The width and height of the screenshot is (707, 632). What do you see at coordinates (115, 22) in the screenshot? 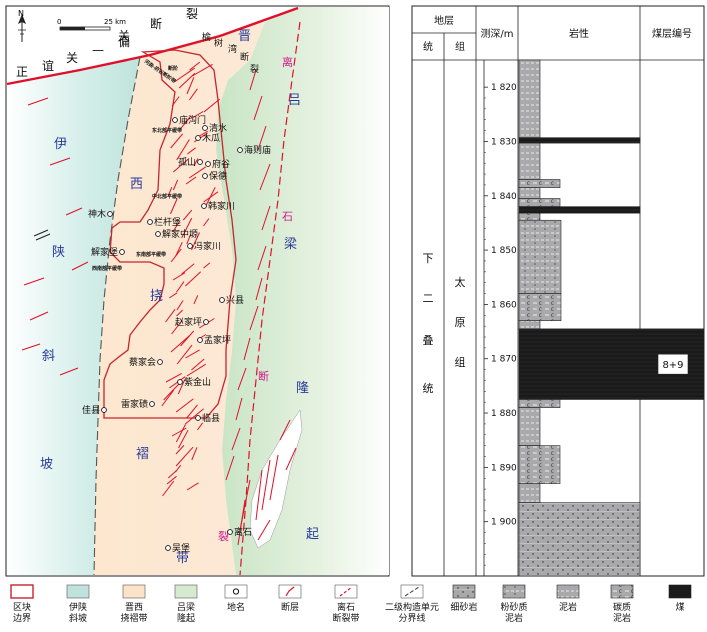
I see `scale-distance: 25 km` at bounding box center [115, 22].